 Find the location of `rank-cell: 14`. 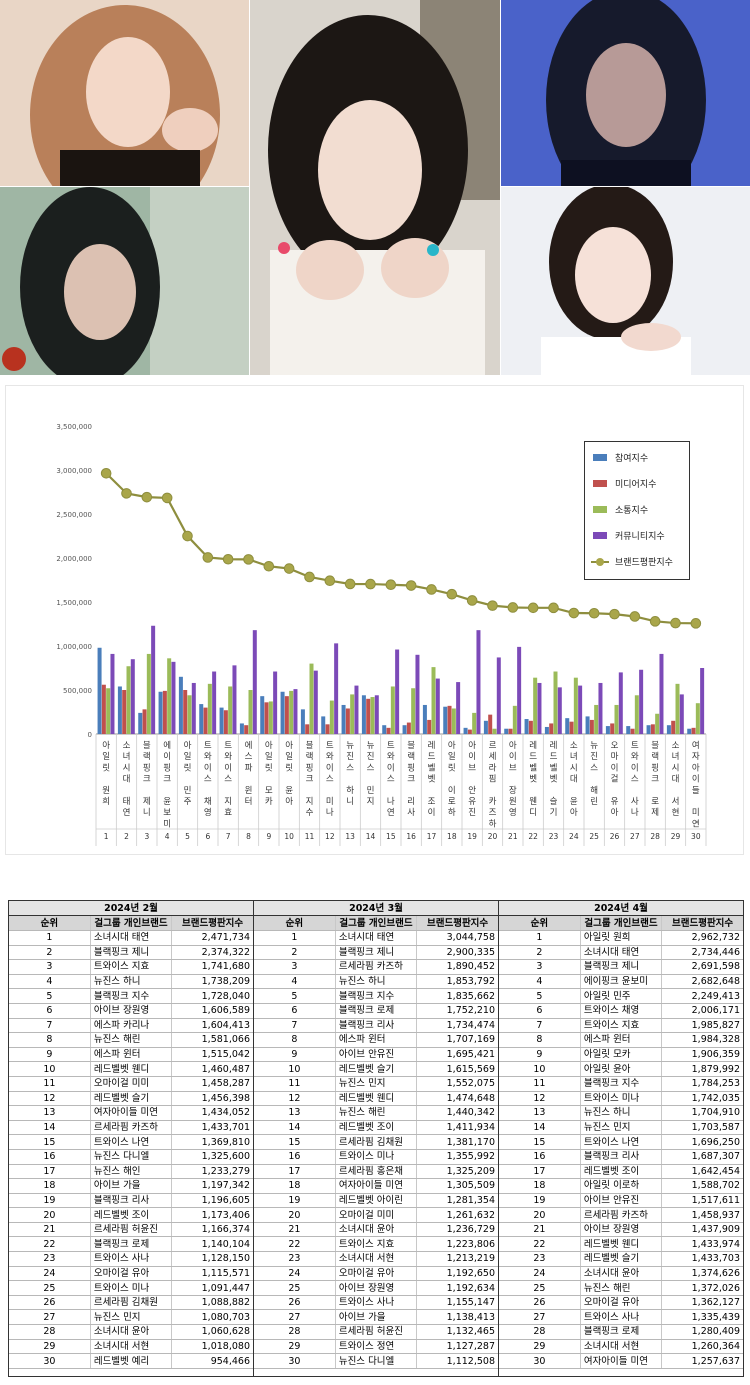

rank-cell: 14 is located at coordinates (50, 1128).